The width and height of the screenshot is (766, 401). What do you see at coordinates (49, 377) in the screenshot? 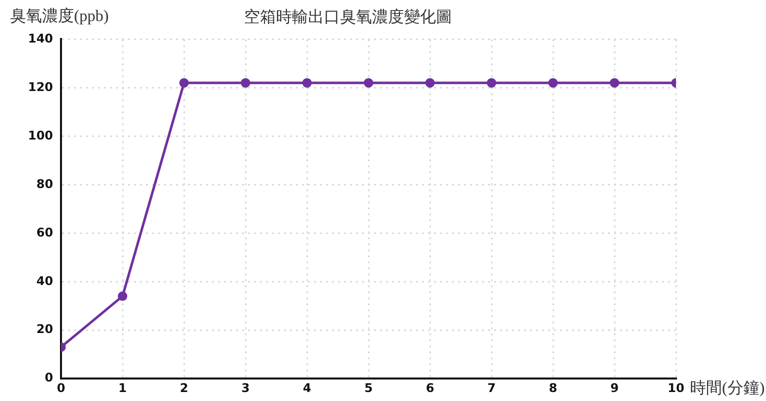
I see `y-tick-label: 0` at bounding box center [49, 377].